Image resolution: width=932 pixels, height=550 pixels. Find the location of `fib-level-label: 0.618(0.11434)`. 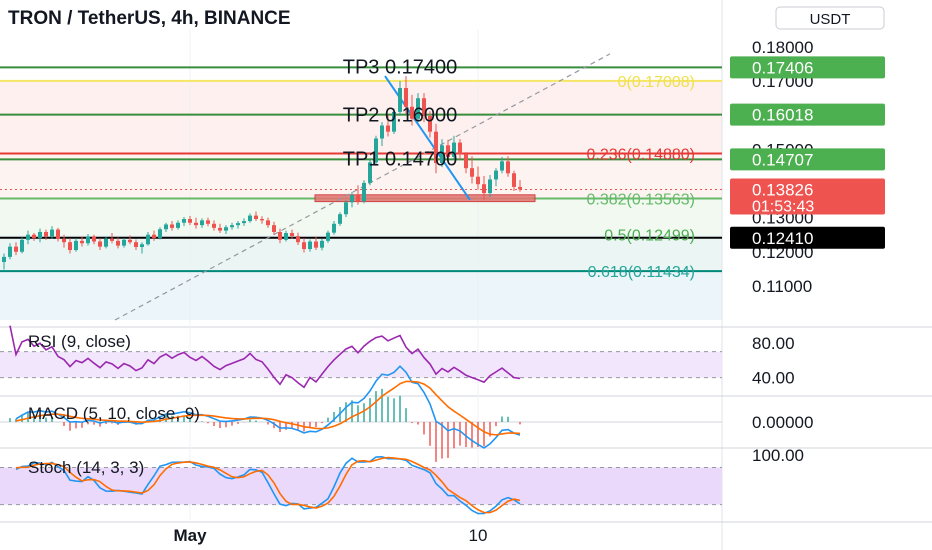

fib-level-label: 0.618(0.11434) is located at coordinates (641, 272).